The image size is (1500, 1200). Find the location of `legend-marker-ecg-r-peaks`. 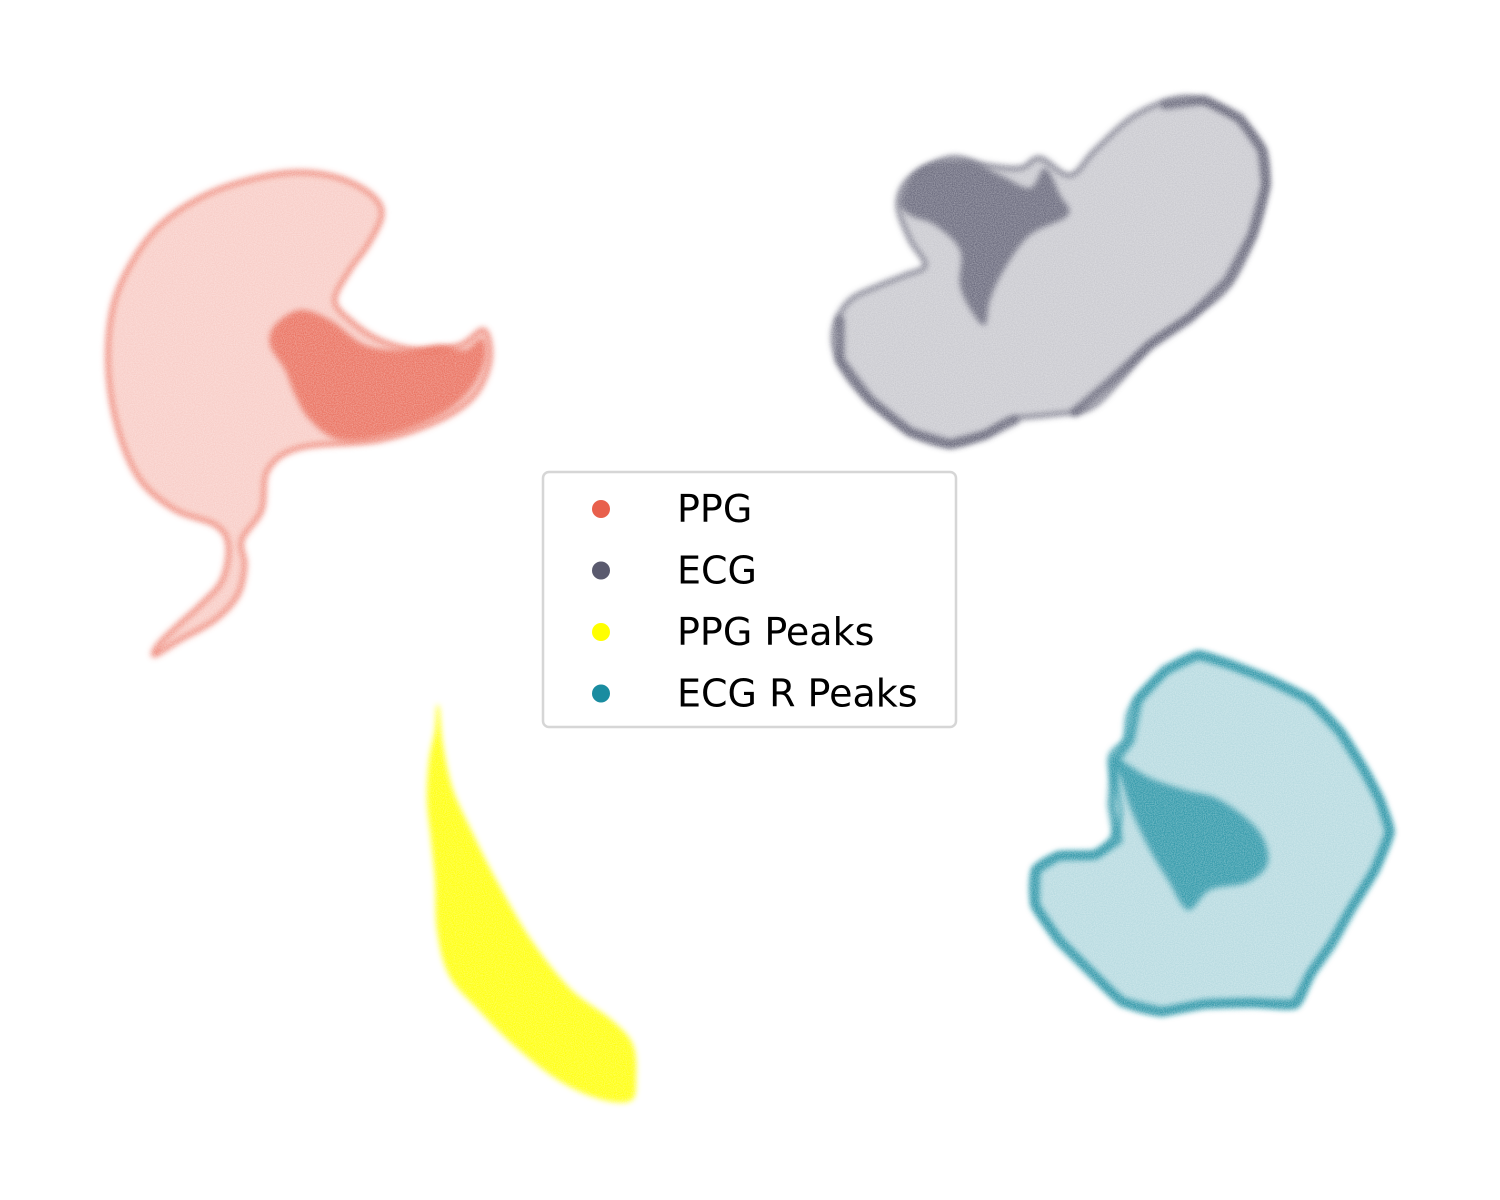

legend-marker-ecg-r-peaks is located at coordinates (601, 693).